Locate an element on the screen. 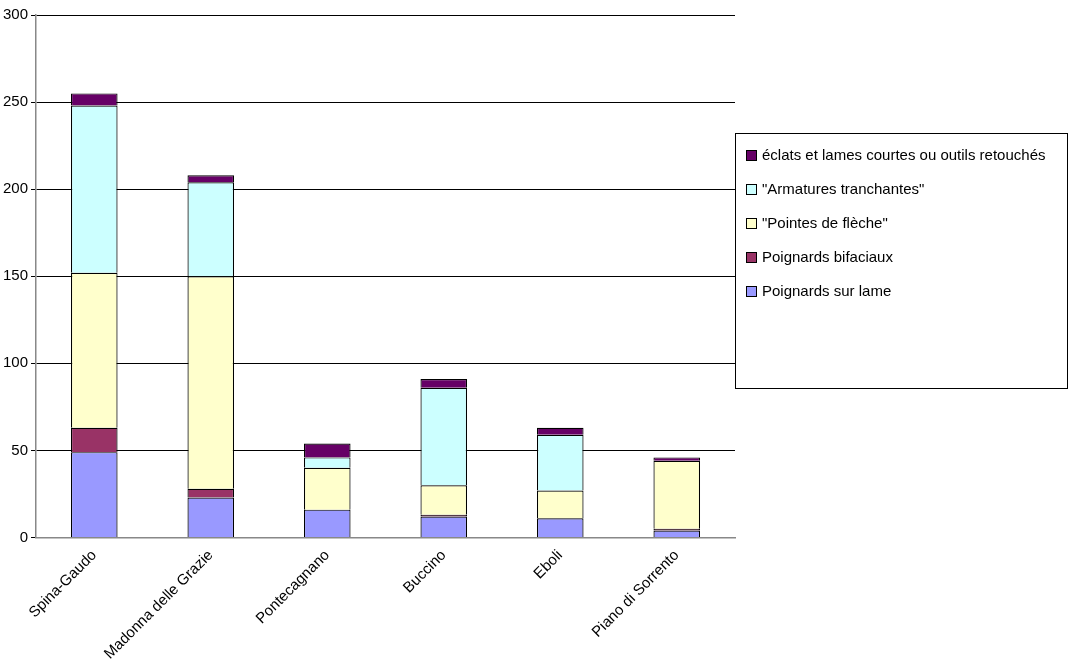 The height and width of the screenshot is (666, 1070). legend-label: "Pointes de flèche" is located at coordinates (825, 222).